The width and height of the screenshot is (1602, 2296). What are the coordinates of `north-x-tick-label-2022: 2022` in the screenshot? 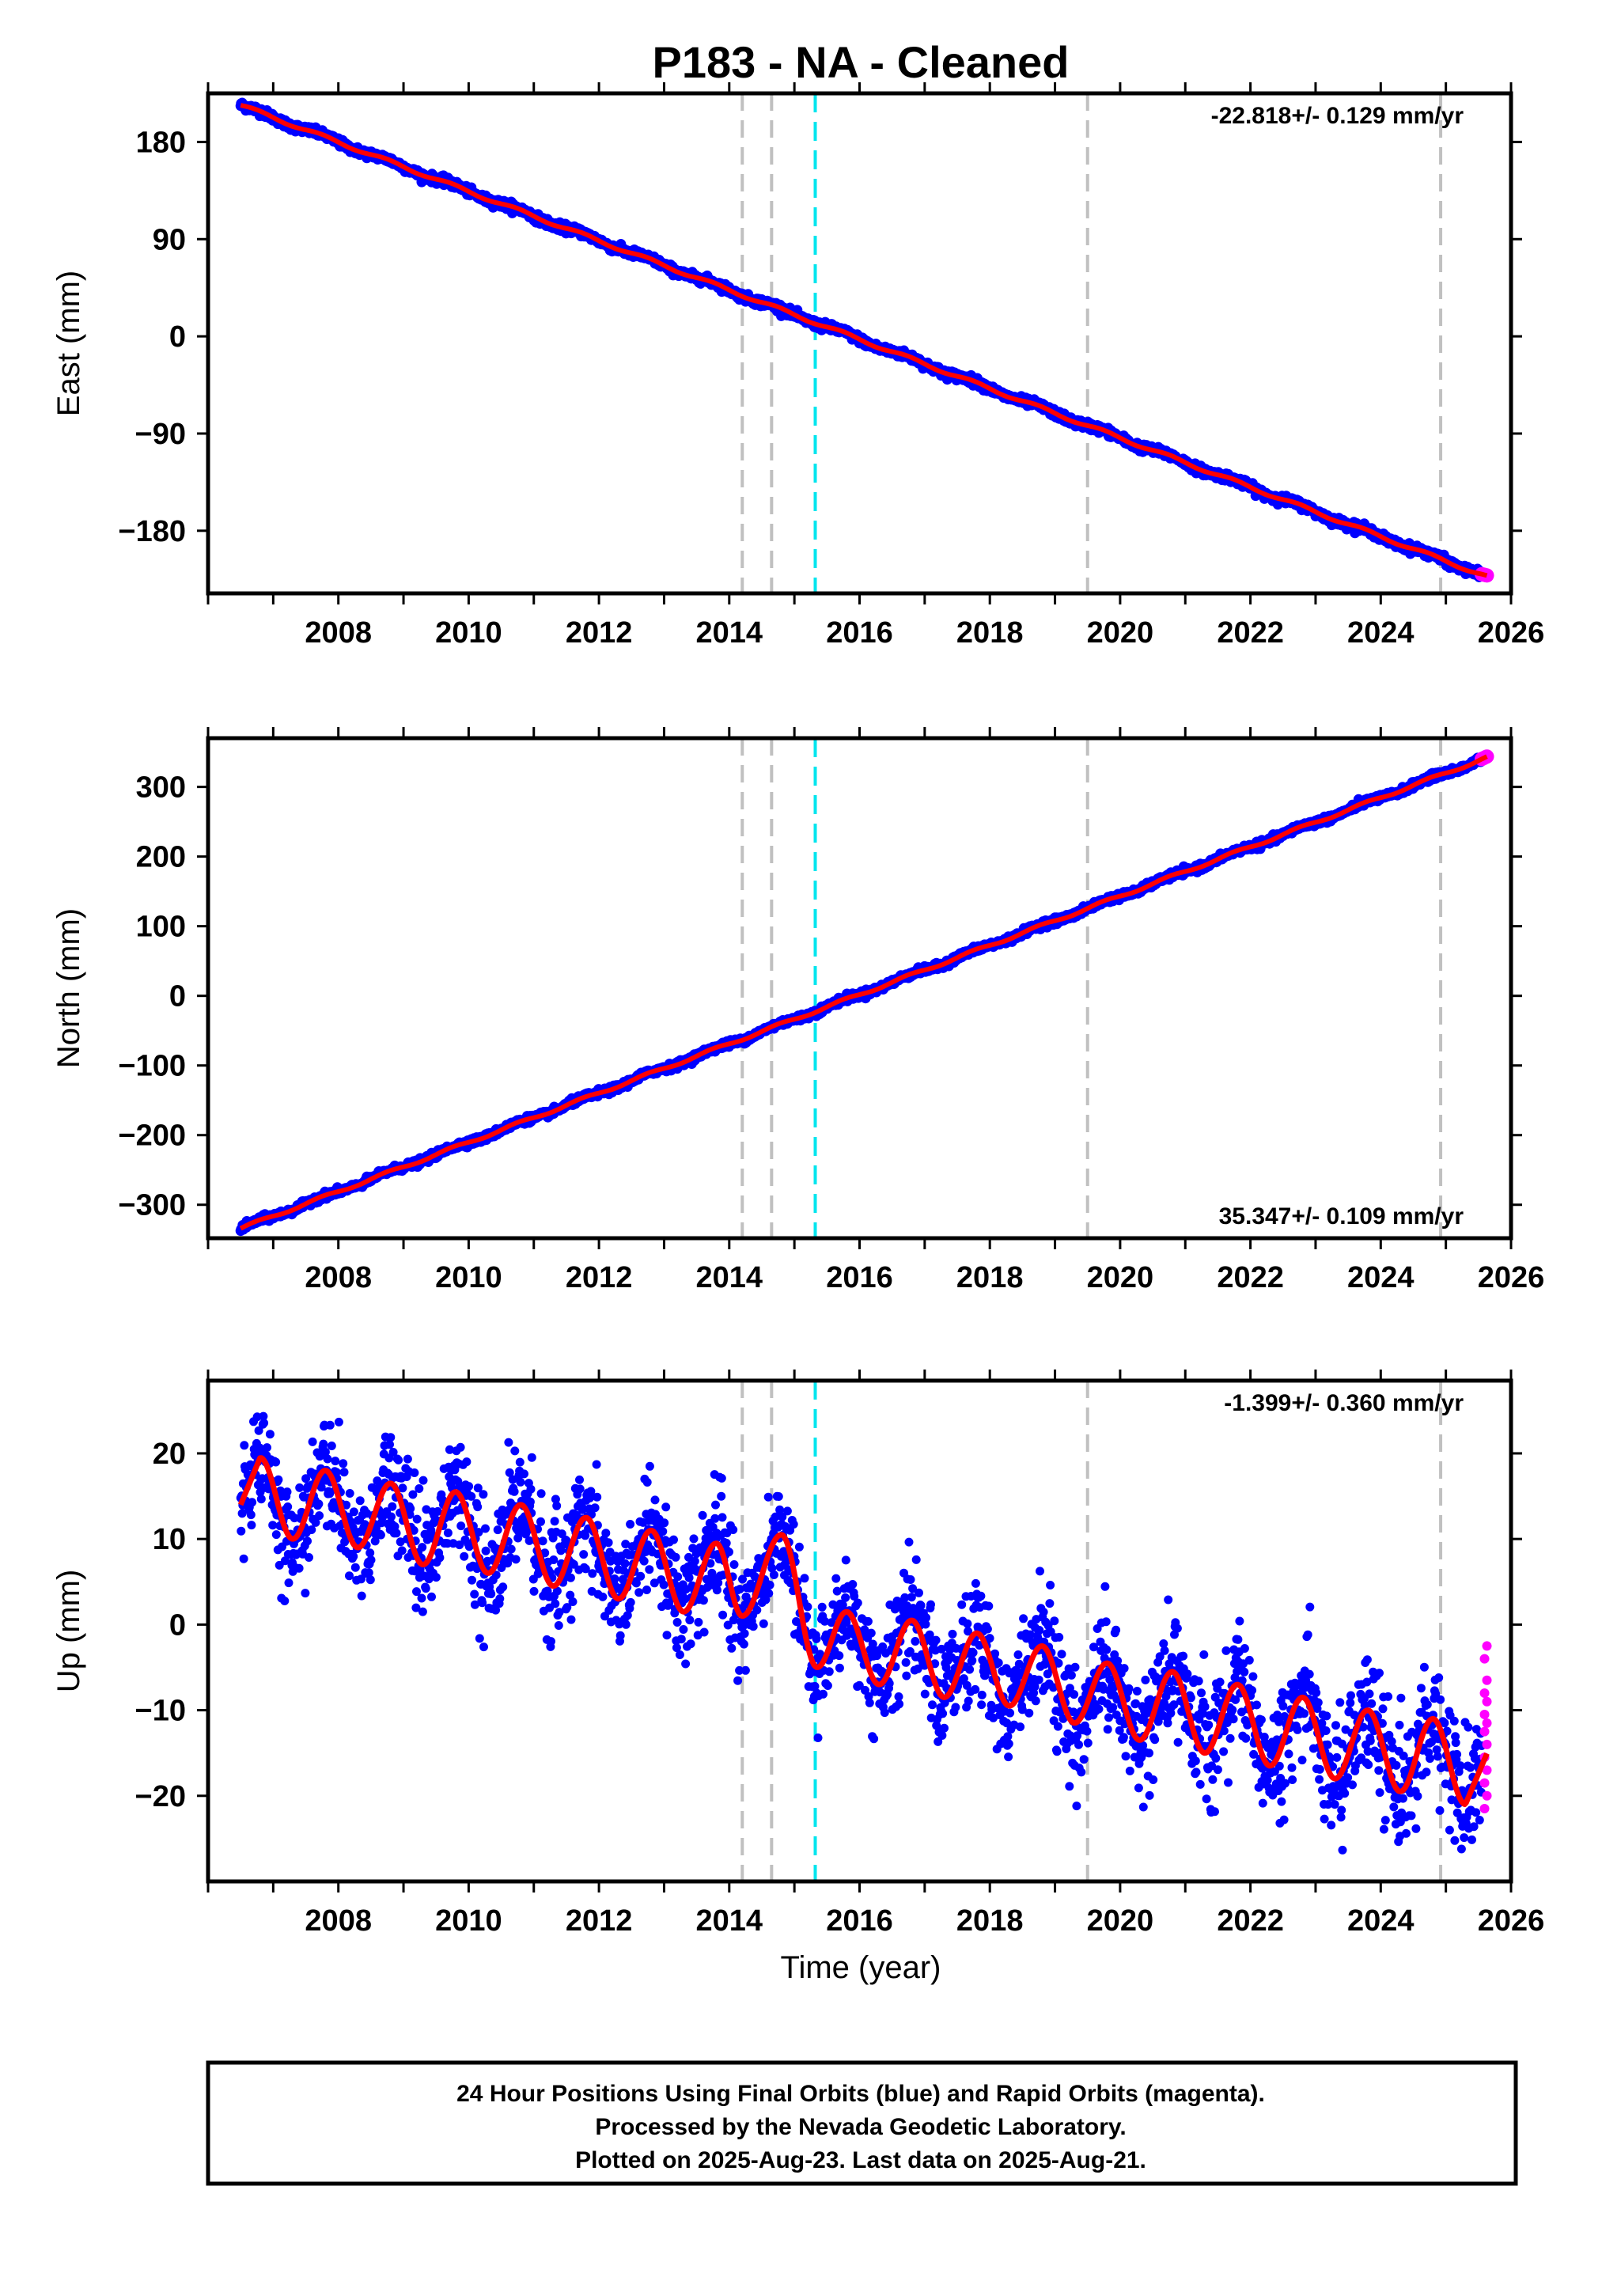 It's located at (1250, 1277).